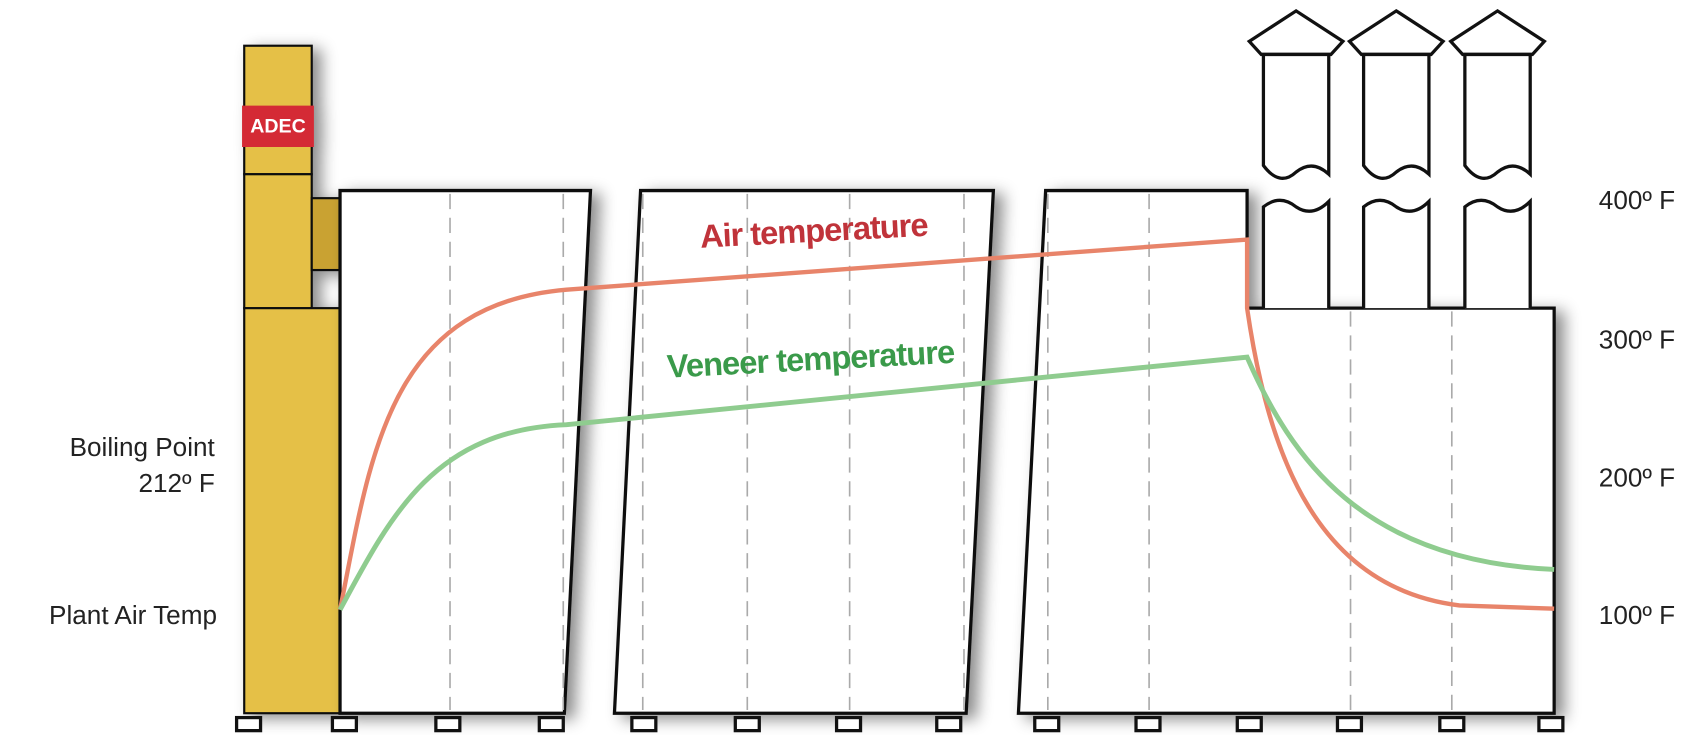 The height and width of the screenshot is (735, 1708). Describe the element at coordinates (133, 615) in the screenshot. I see `plant-air-label: Plant Air Temp` at that location.